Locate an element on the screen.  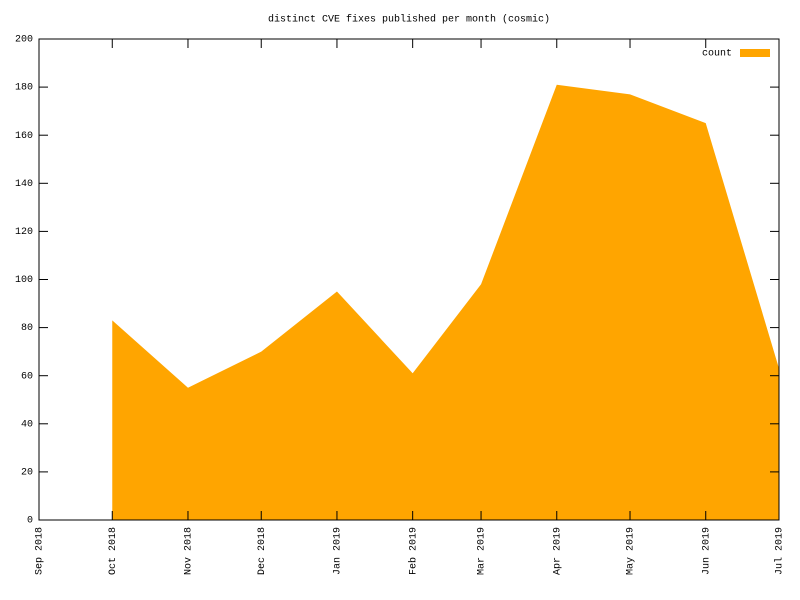
x-tick-label: Nov 2018 is located at coordinates (189, 551).